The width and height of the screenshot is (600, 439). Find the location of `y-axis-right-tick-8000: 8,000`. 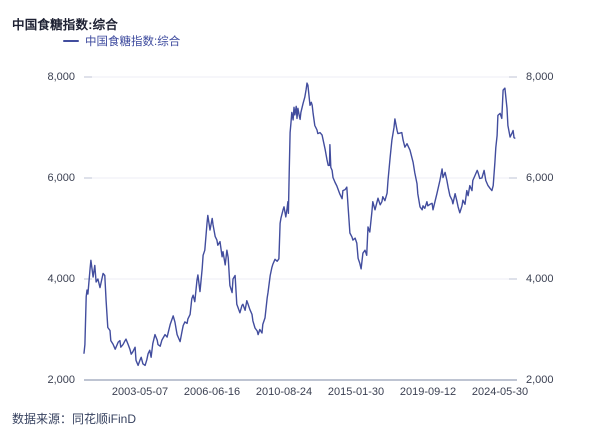

y-axis-right-tick-8000: 8,000 is located at coordinates (540, 77).